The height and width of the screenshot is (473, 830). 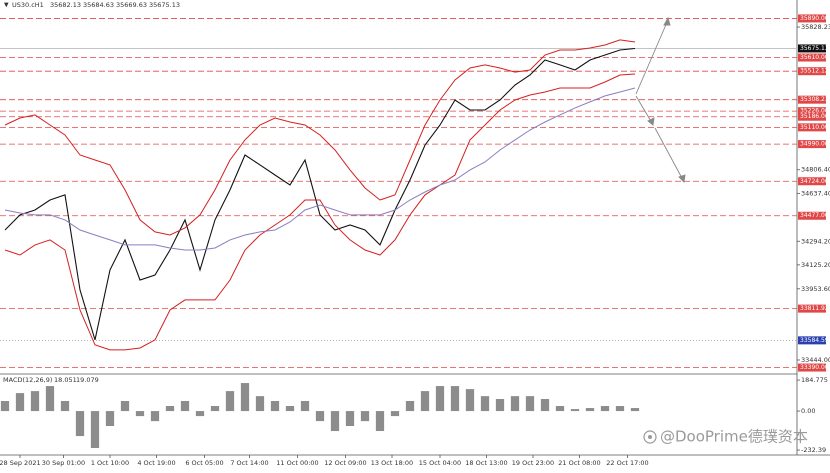 What do you see at coordinates (65, 5) in the screenshot?
I see `ohlc-open: 35682.13` at bounding box center [65, 5].